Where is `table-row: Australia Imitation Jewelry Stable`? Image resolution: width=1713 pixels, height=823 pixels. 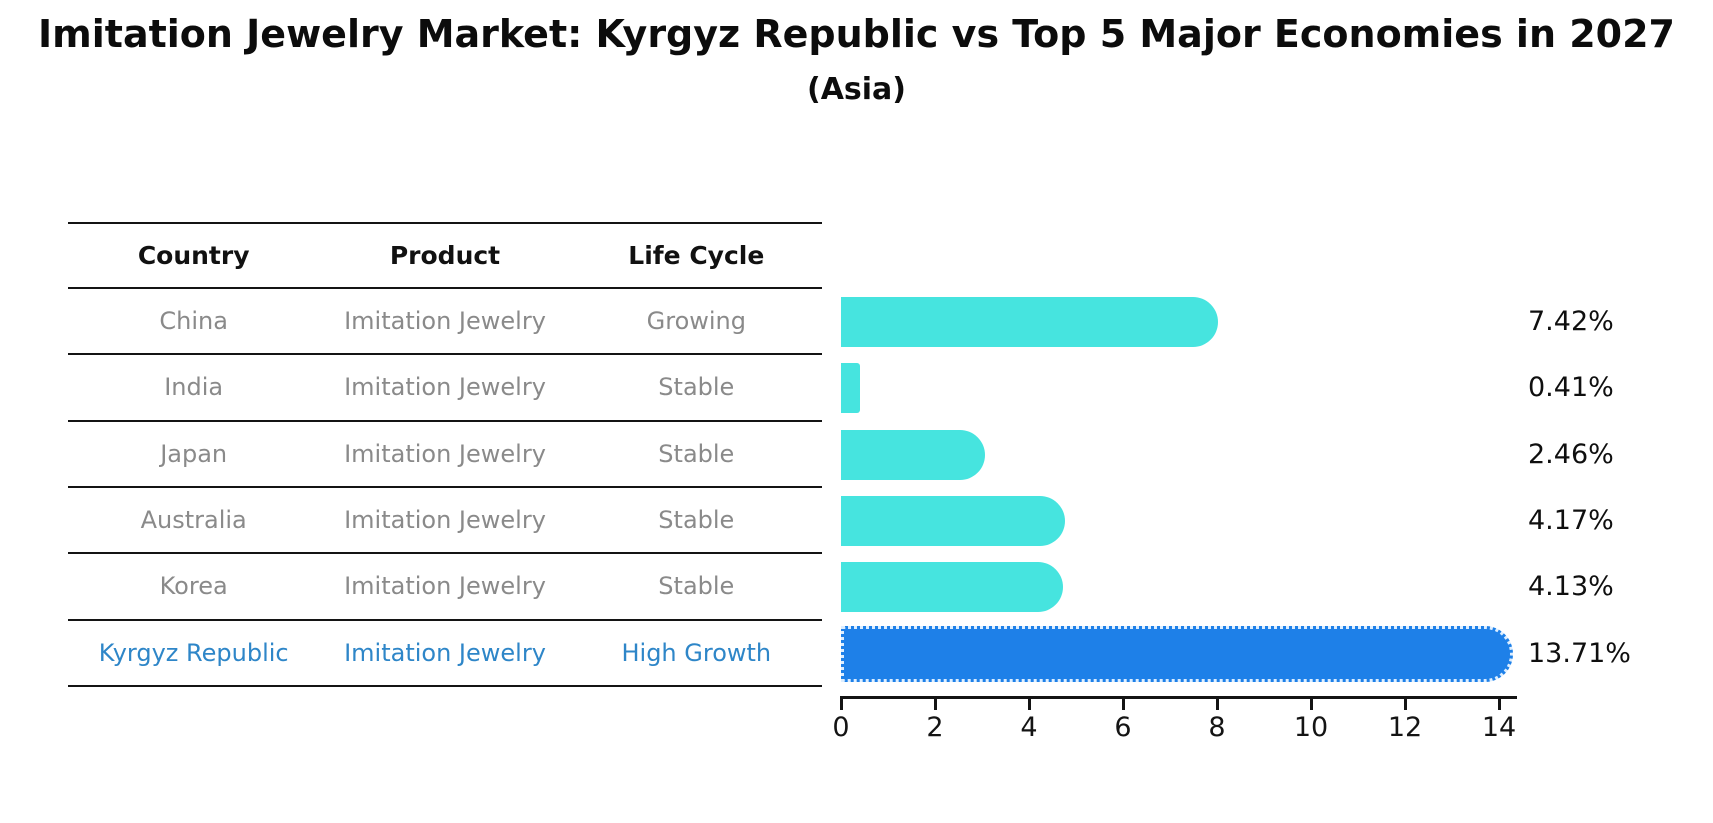
table-row: Australia Imitation Jewelry Stable is located at coordinates (445, 521).